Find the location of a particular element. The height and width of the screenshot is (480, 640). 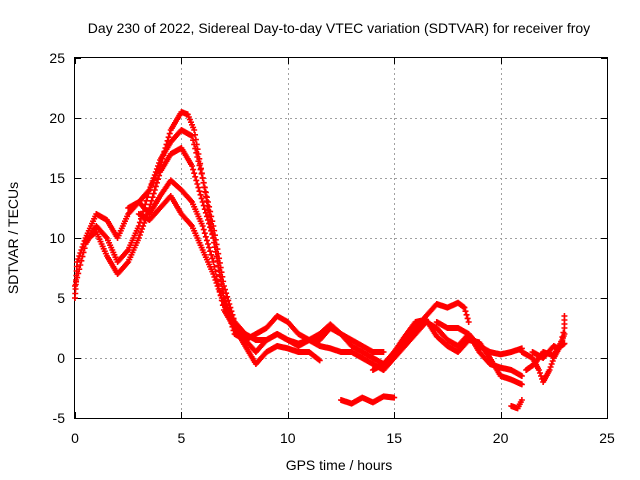

y-tick-label: 25 is located at coordinates (57, 58).